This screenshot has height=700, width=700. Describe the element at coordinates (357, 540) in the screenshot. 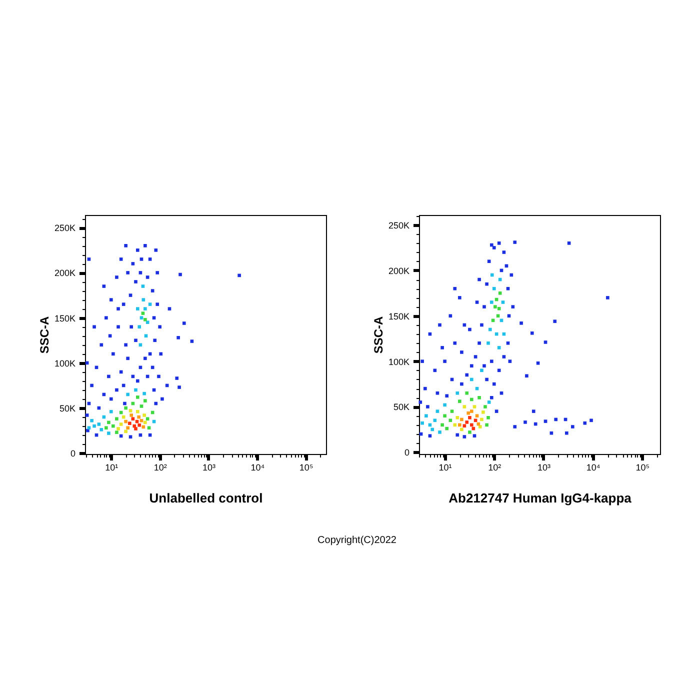

I see `text: Copyright(C)2022` at that location.